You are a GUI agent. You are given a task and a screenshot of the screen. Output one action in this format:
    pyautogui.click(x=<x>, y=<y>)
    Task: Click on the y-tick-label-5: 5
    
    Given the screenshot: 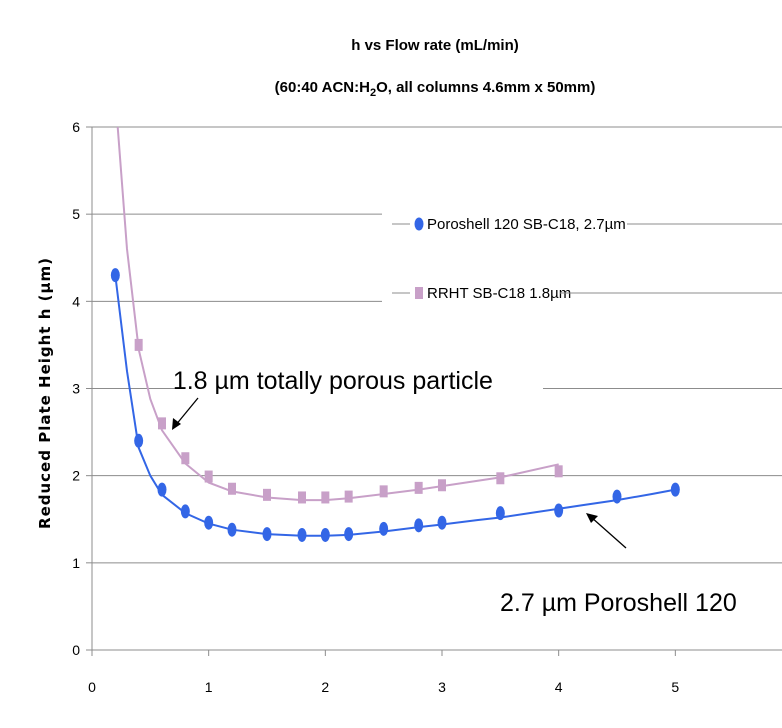 What is the action you would take?
    pyautogui.click(x=76, y=214)
    